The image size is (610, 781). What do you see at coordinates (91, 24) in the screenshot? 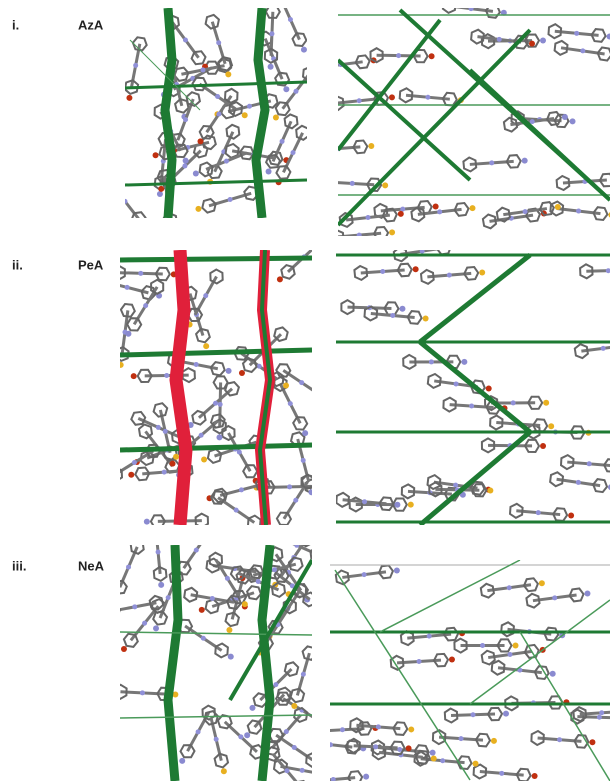
I see `panel-name: AzA` at bounding box center [91, 24].